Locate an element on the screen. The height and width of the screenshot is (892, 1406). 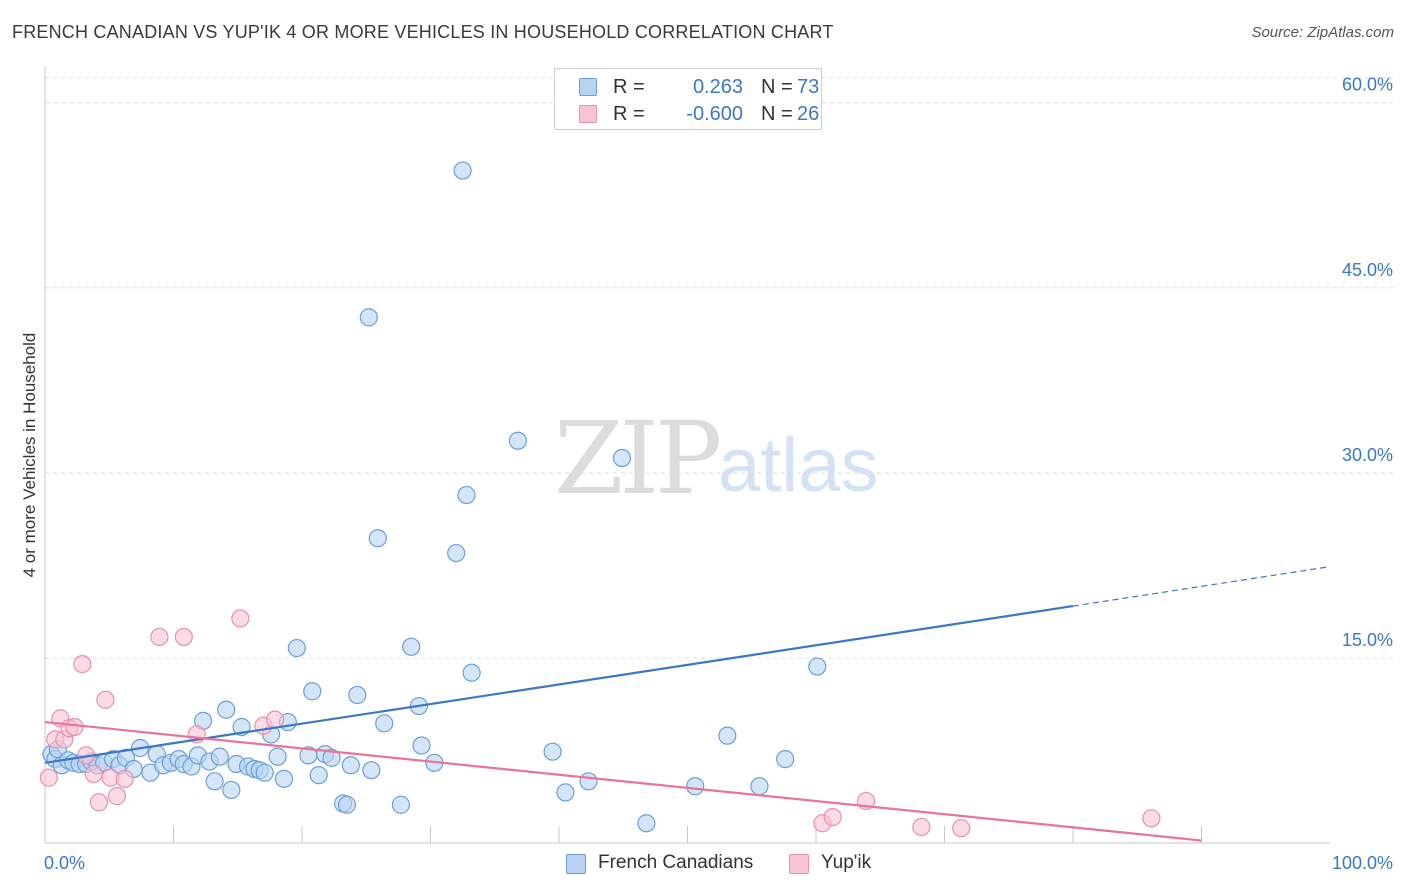
y-tick-label: 45.0% is located at coordinates (1367, 270).